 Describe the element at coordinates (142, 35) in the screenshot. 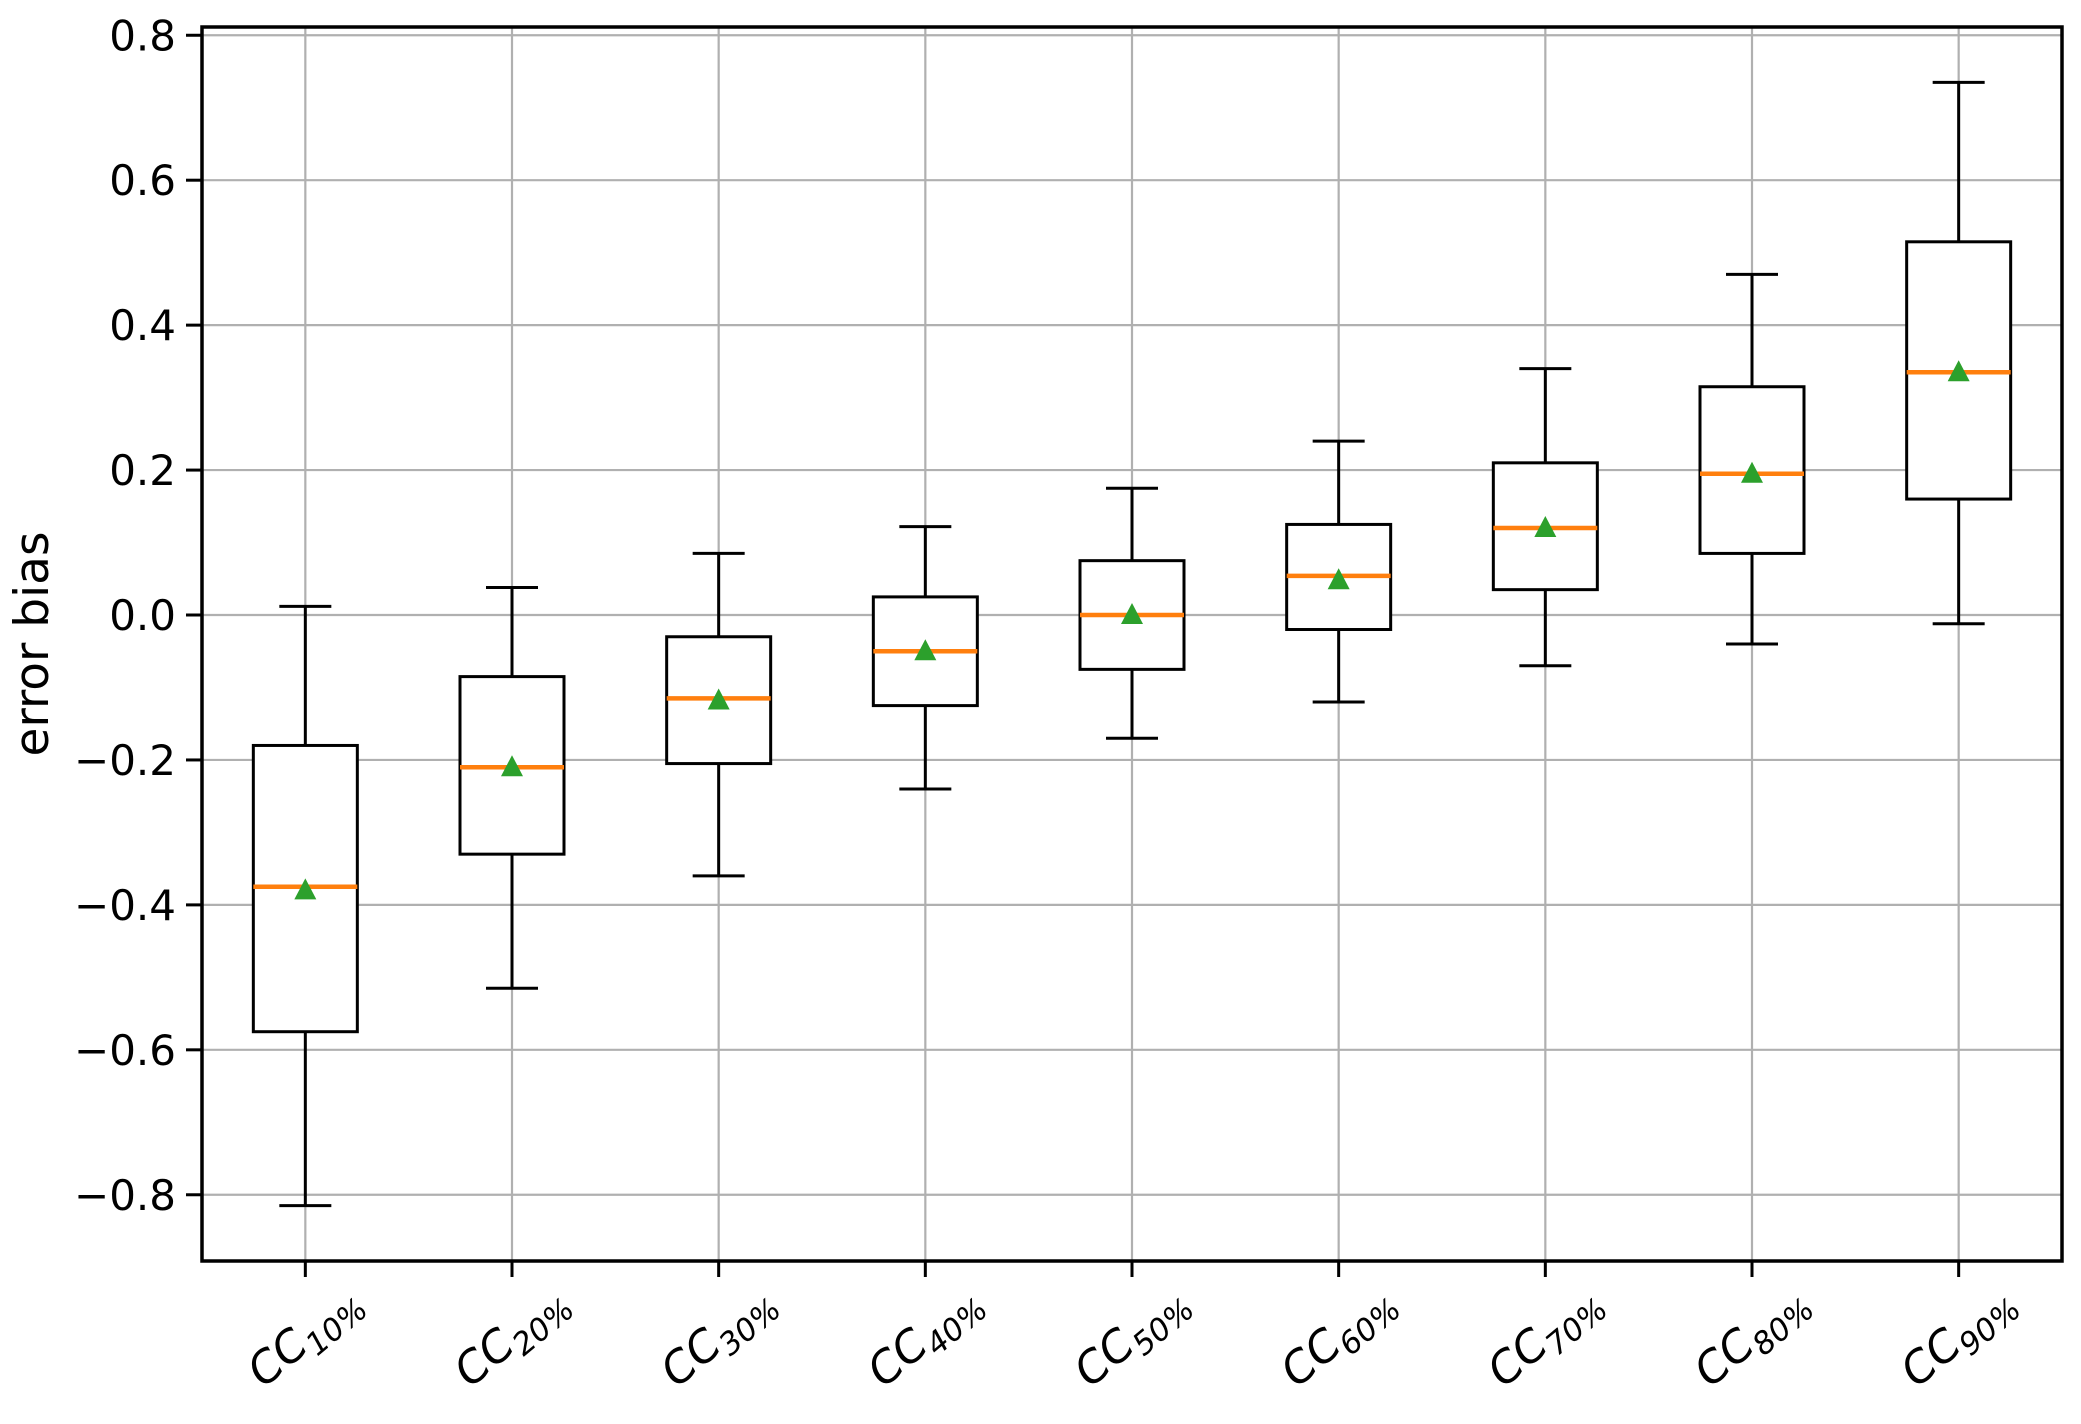

I see `y-tick-label-0.8: 0.8` at that location.